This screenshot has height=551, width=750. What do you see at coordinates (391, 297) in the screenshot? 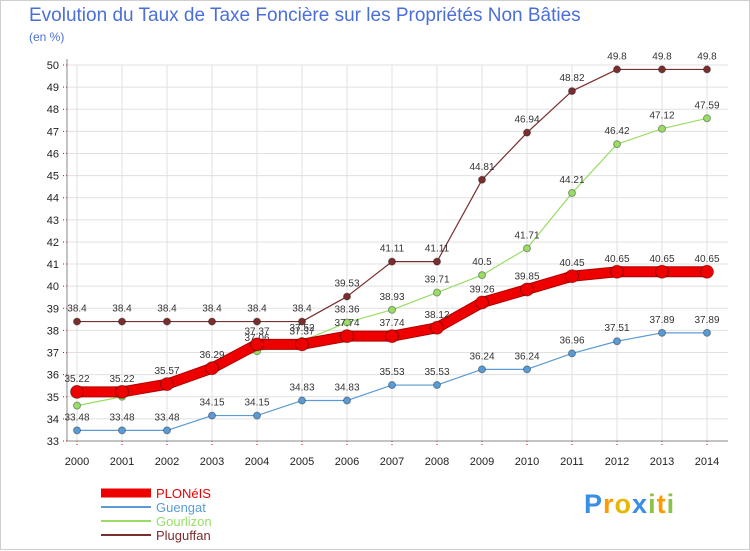
I see `data-label: 38.93` at bounding box center [391, 297].